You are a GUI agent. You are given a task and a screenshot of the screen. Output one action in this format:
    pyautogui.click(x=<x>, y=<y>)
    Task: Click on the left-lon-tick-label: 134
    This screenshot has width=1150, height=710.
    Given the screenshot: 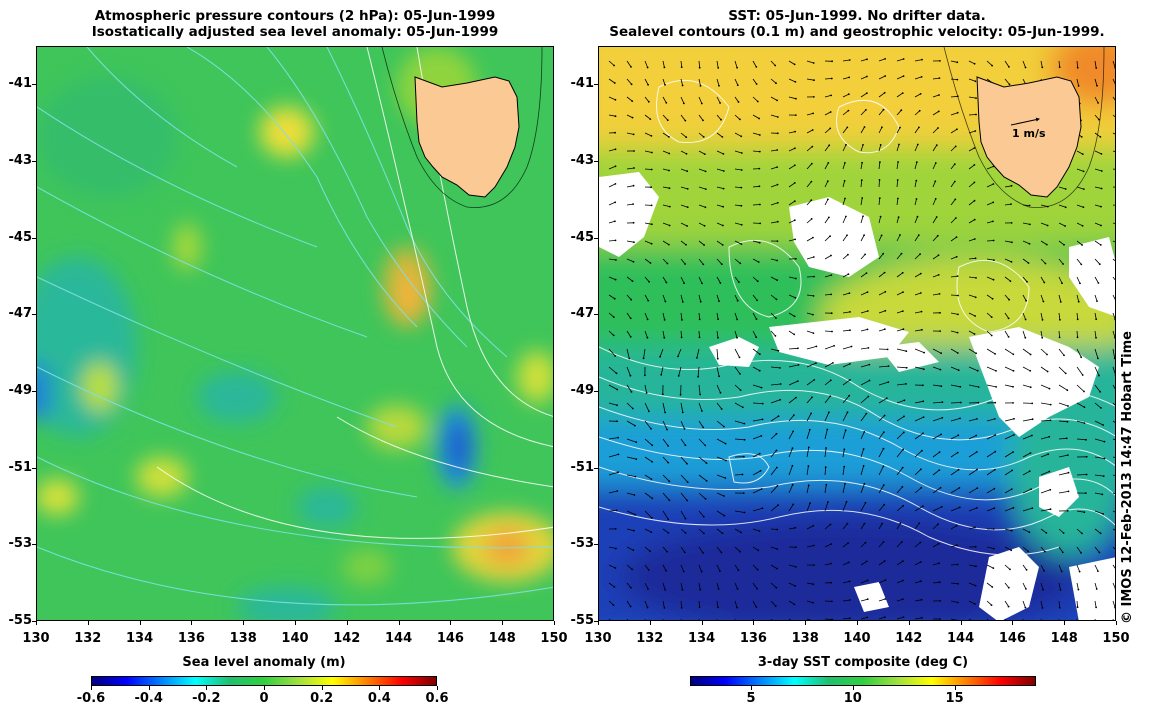 What is the action you would take?
    pyautogui.click(x=140, y=638)
    